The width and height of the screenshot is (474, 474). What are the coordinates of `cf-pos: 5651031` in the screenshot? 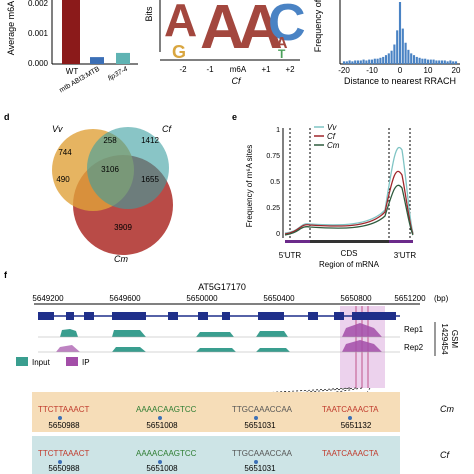 It's located at (260, 468).